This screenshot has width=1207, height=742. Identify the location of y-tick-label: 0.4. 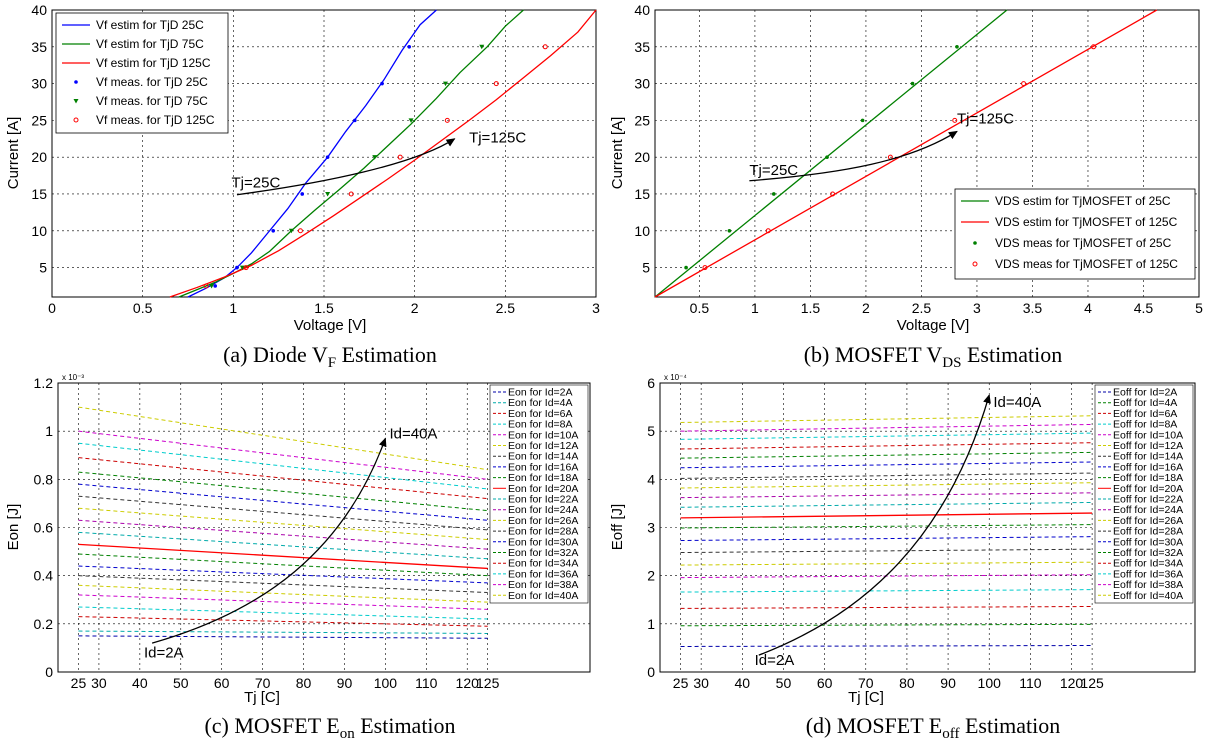
(44, 576).